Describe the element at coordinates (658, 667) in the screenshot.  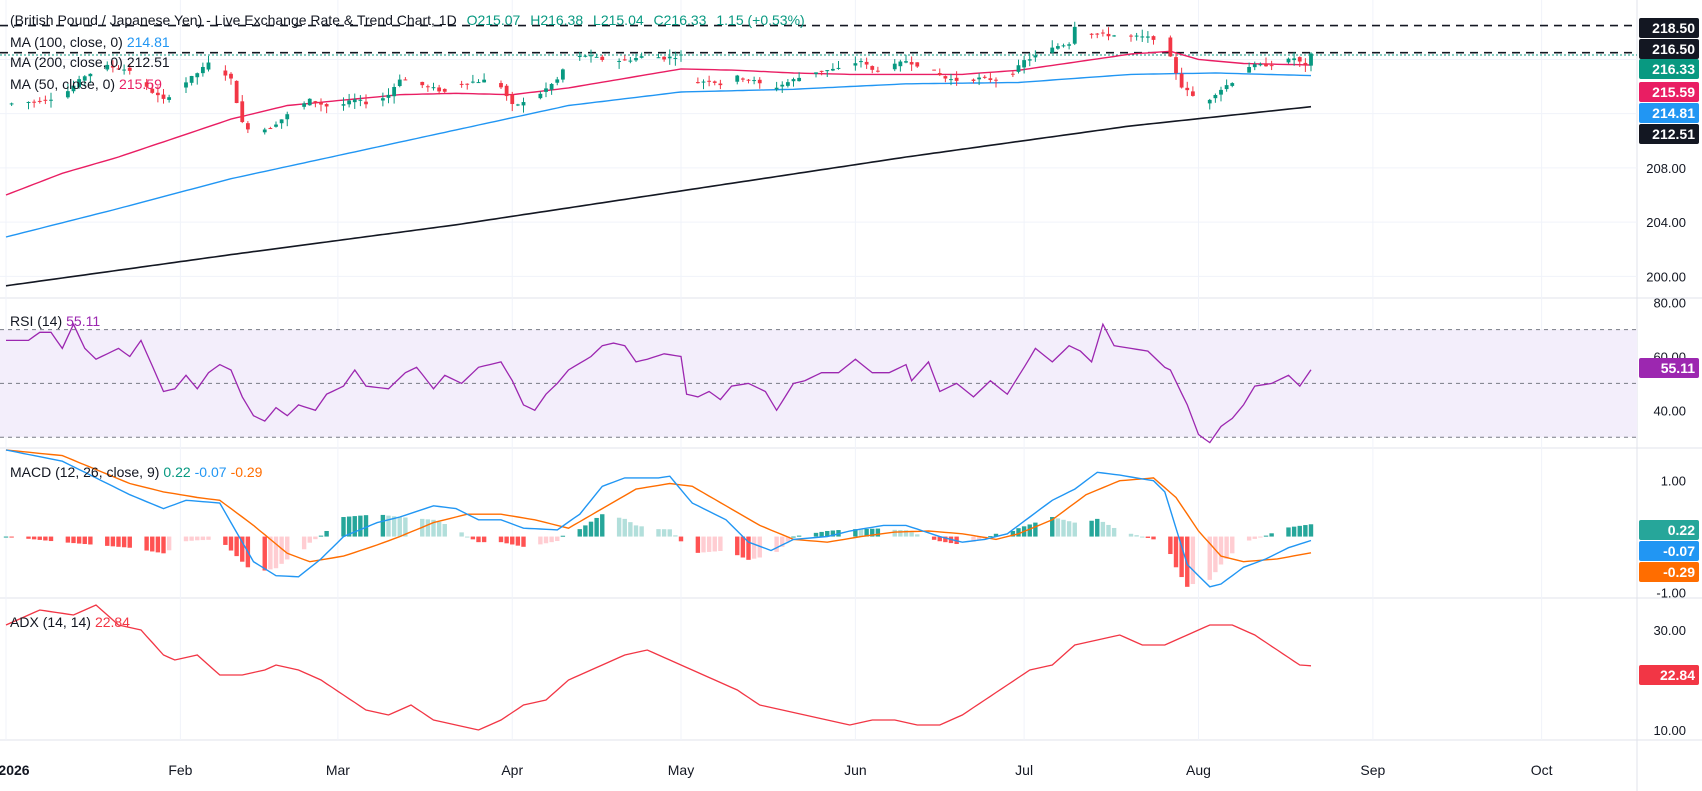
I see `adx-line` at that location.